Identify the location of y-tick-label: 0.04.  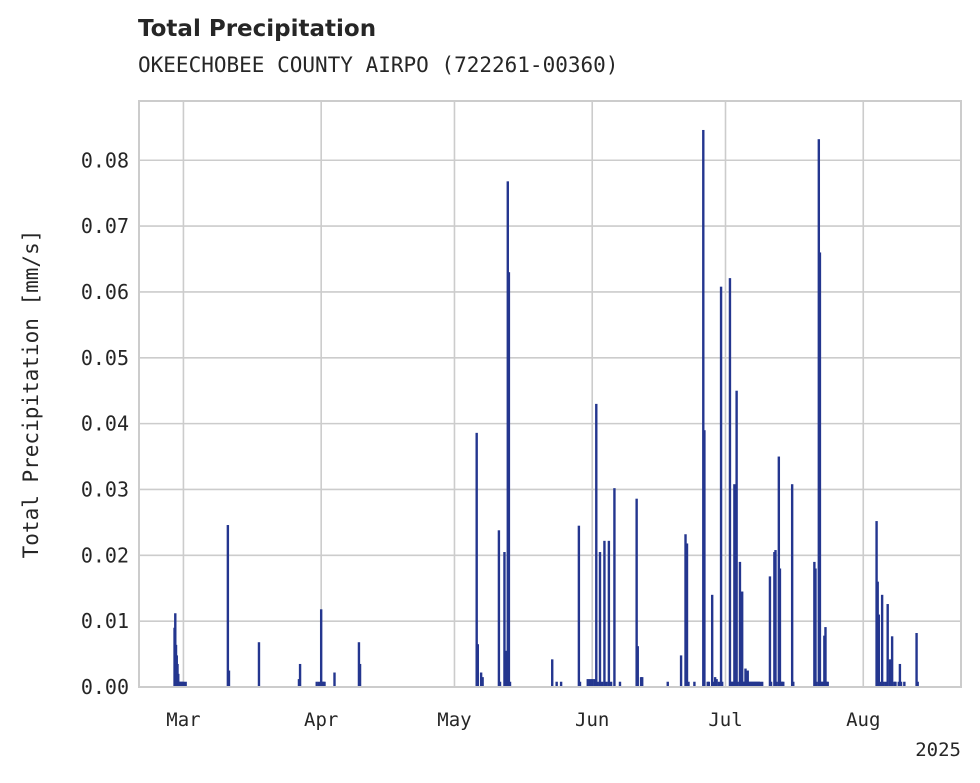
(105, 424).